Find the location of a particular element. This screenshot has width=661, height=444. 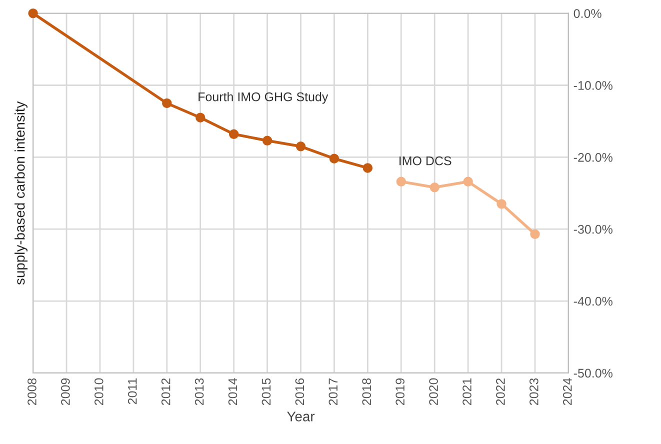

x-tick-label: 2020 is located at coordinates (433, 391).